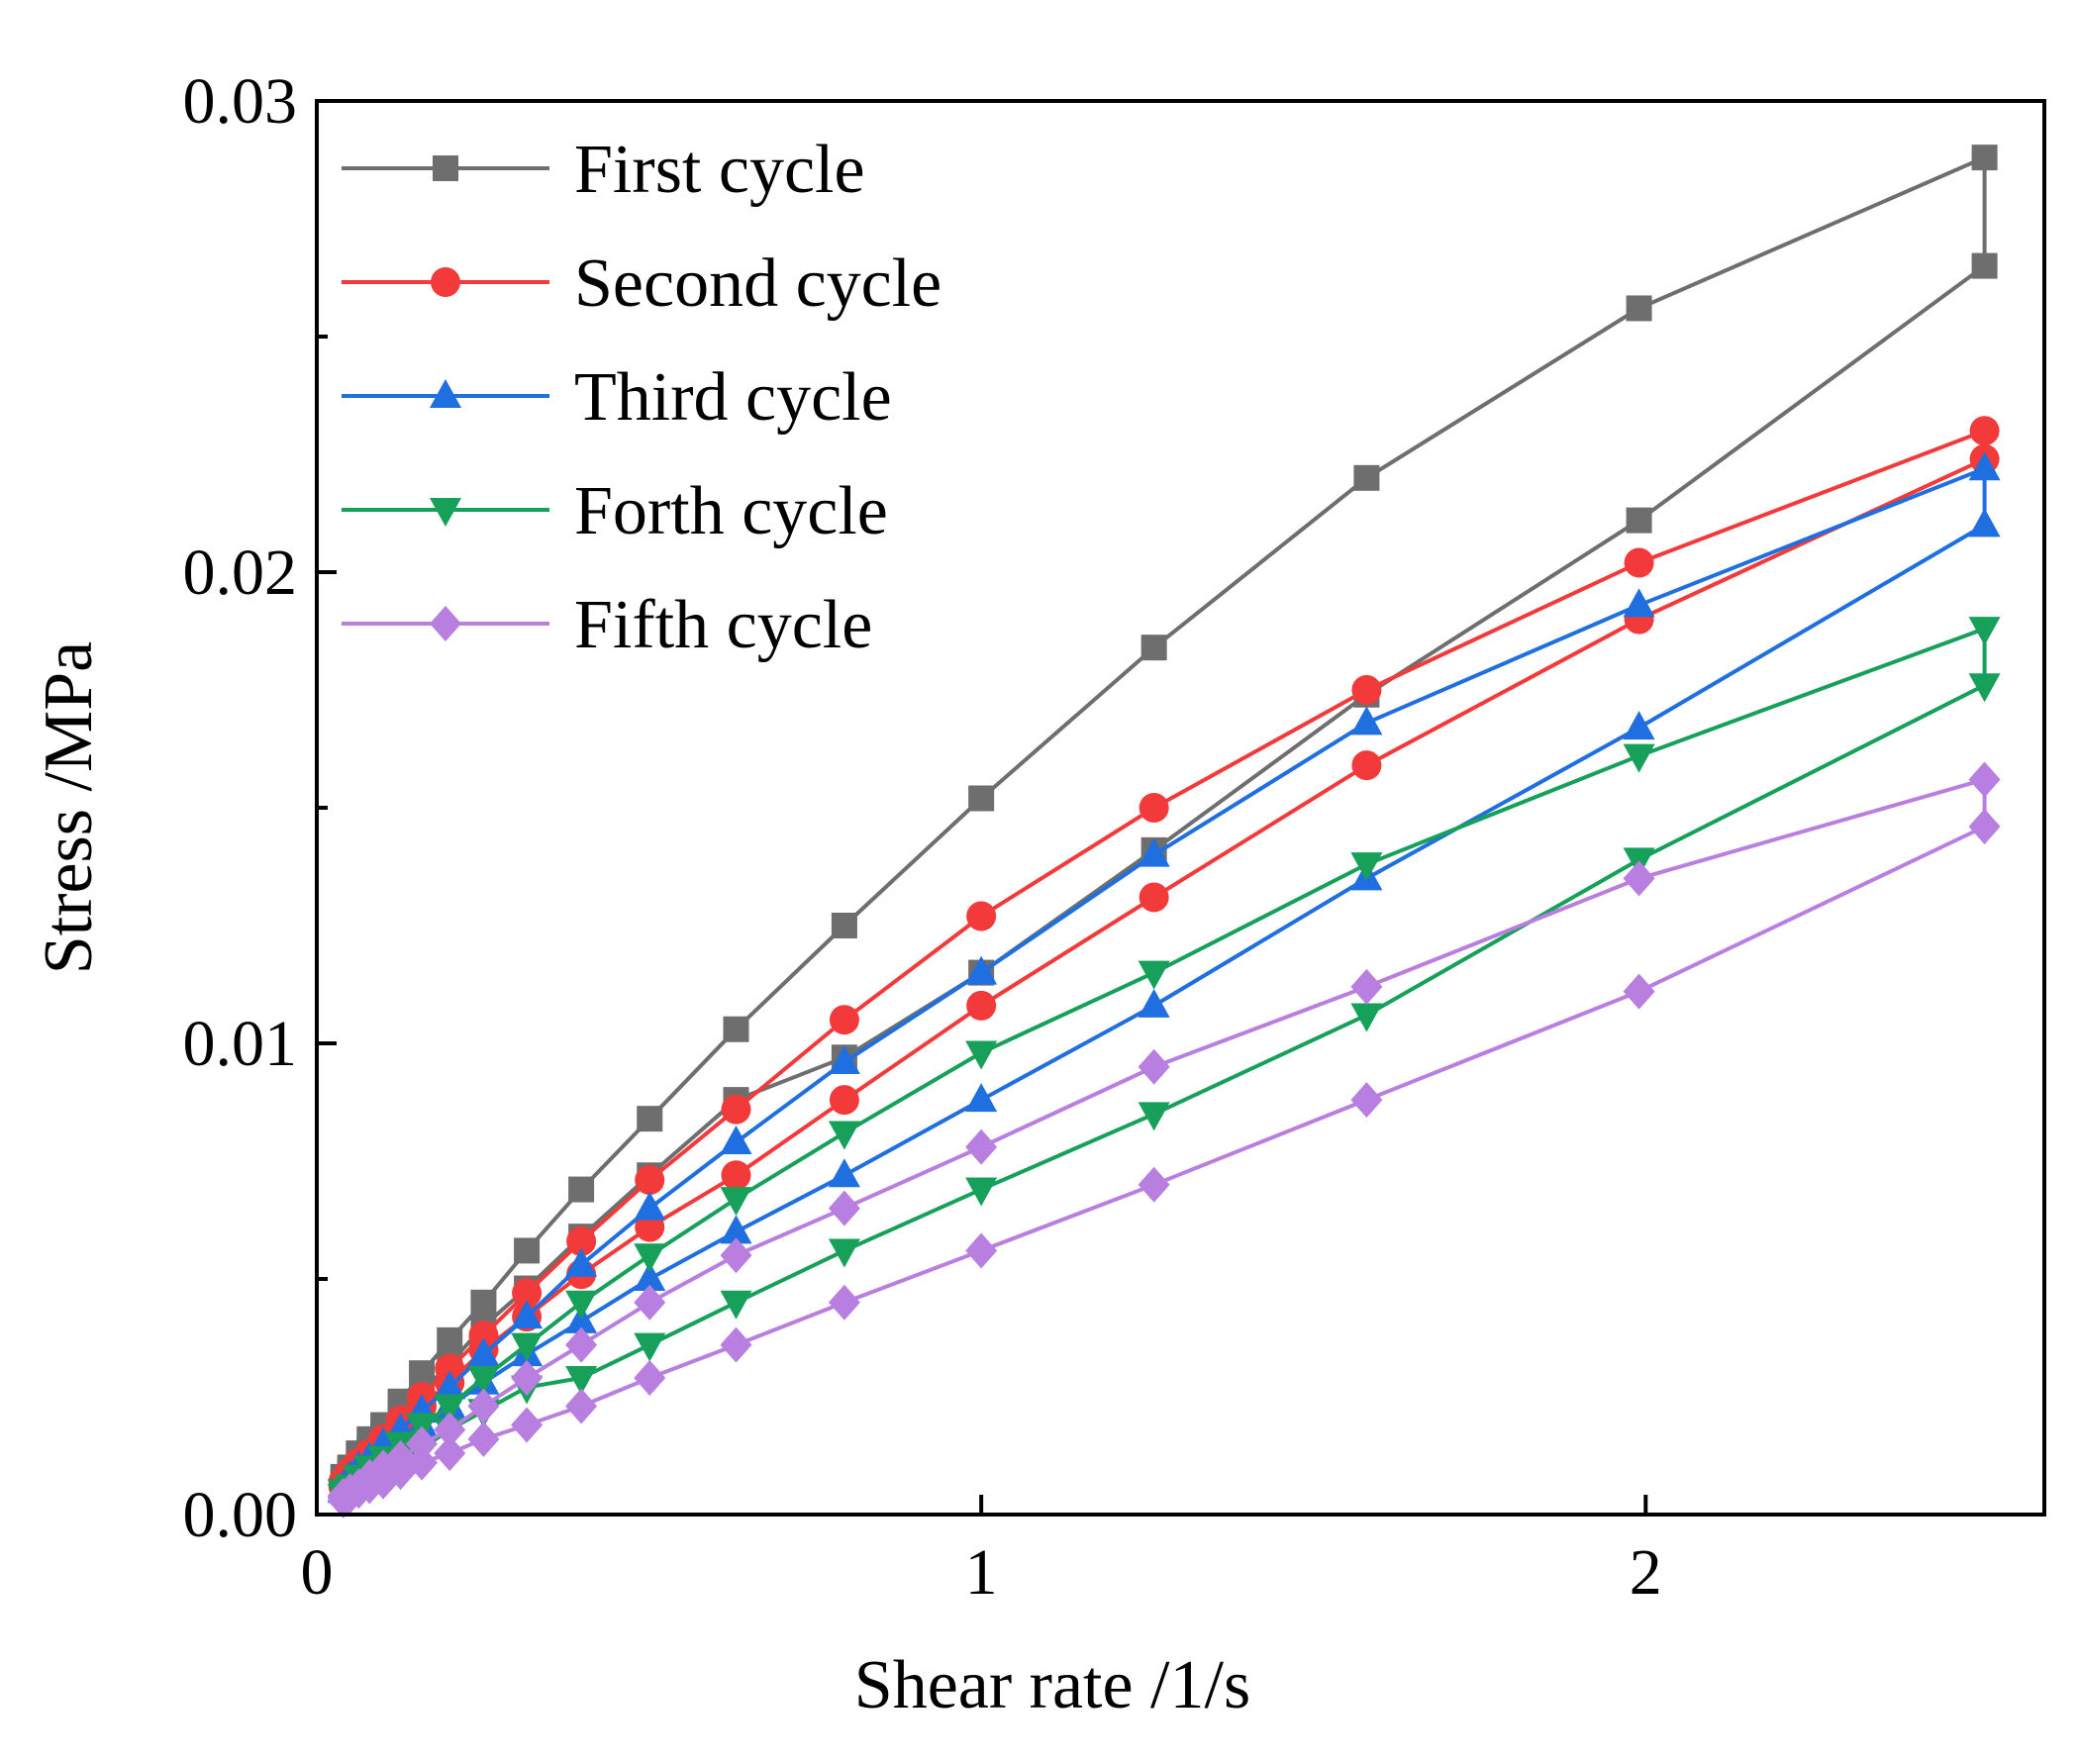 The image size is (2079, 1764). What do you see at coordinates (446, 168) in the screenshot?
I see `legend-marker-first-cycle` at bounding box center [446, 168].